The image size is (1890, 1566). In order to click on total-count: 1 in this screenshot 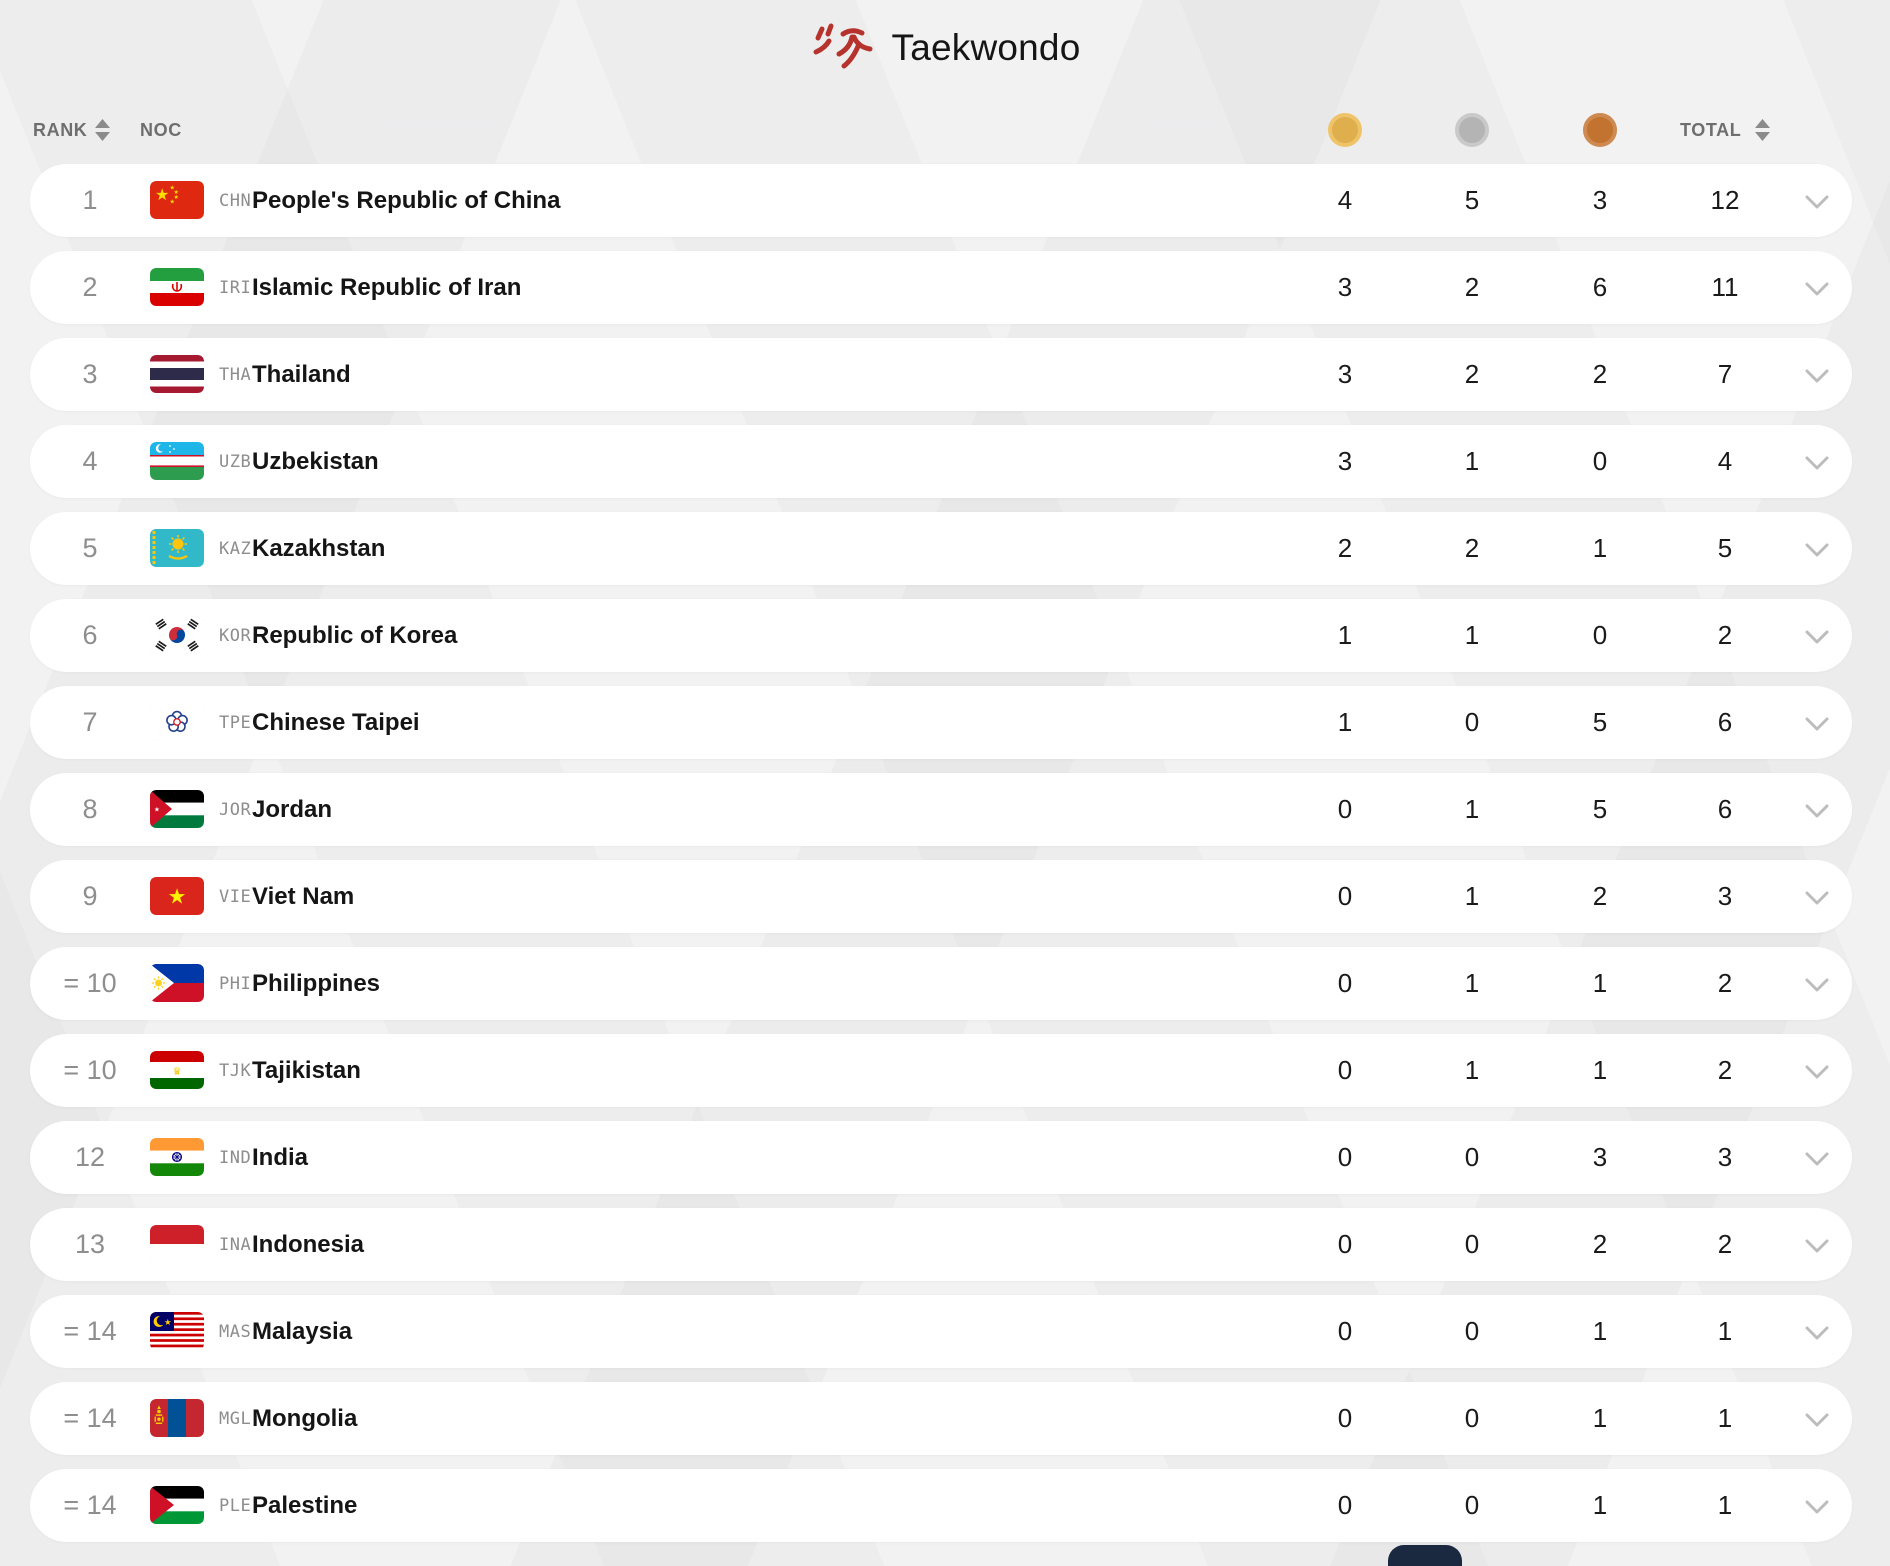, I will do `click(1725, 1418)`.